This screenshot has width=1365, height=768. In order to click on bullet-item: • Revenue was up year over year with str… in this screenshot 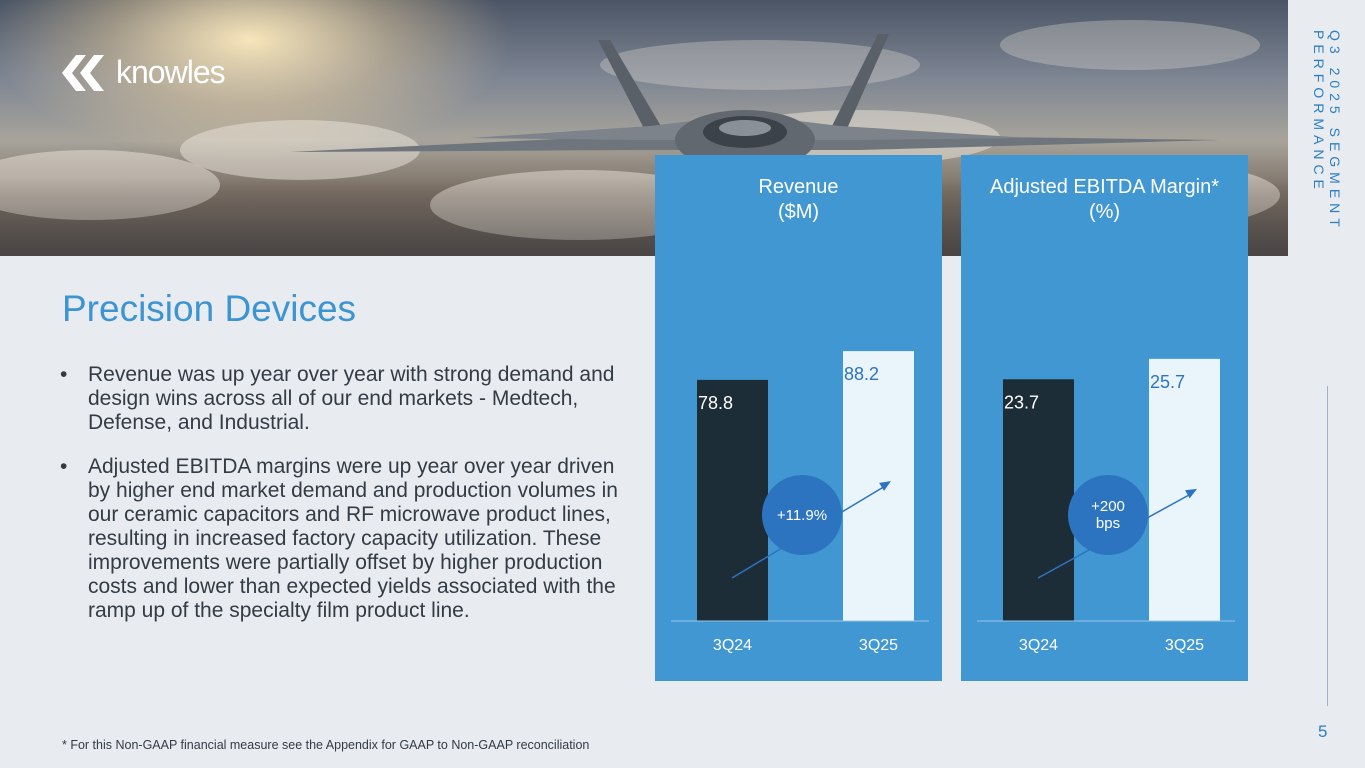, I will do `click(347, 399)`.